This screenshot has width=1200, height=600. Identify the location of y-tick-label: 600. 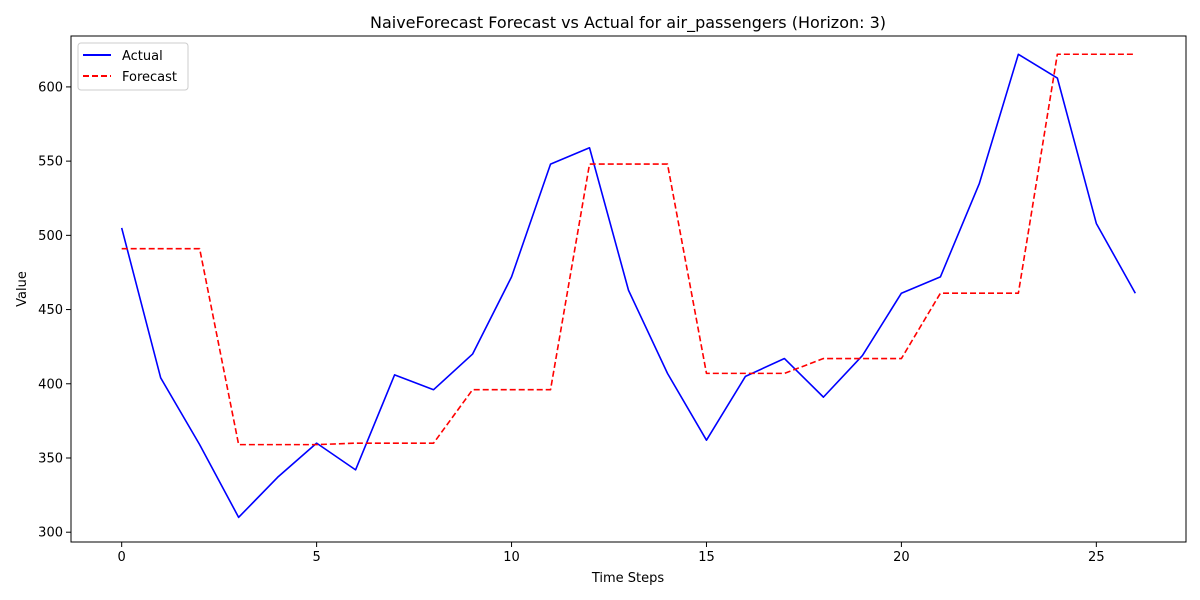
(50, 87).